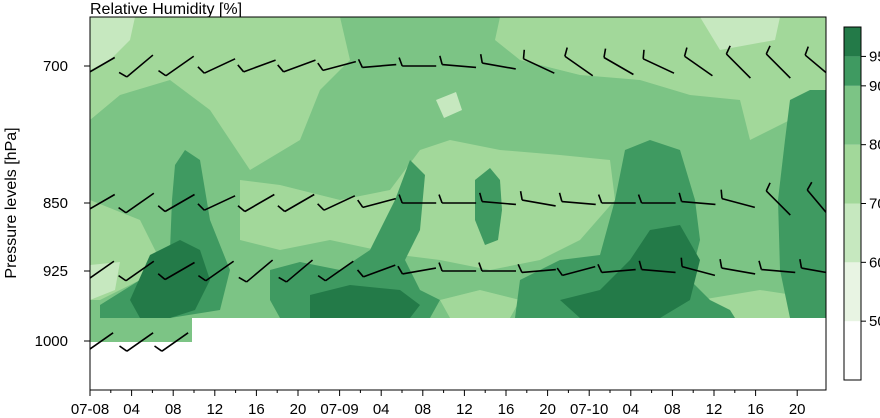  I want to click on colorbar-tick-label: 80, so click(874, 145).